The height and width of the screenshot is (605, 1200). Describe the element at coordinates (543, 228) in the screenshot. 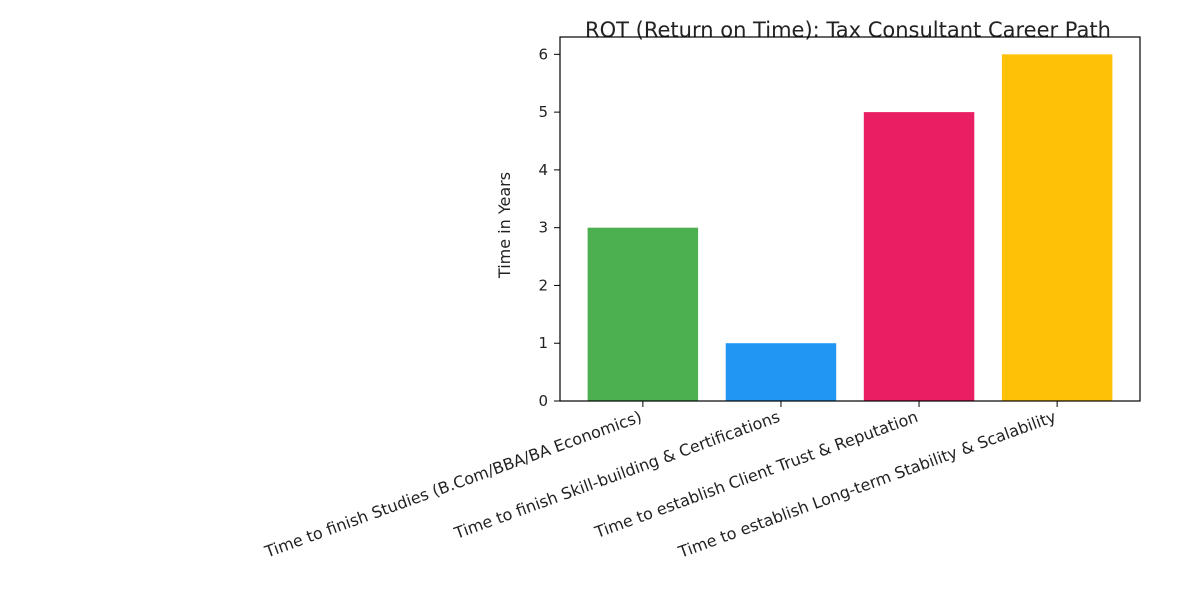

I see `y-tick-label-3: 3` at that location.